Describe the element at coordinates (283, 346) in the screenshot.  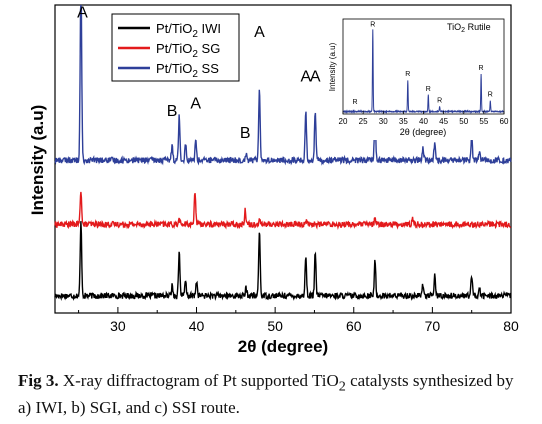
I see `x-axis-title: 2θ (degree)` at that location.